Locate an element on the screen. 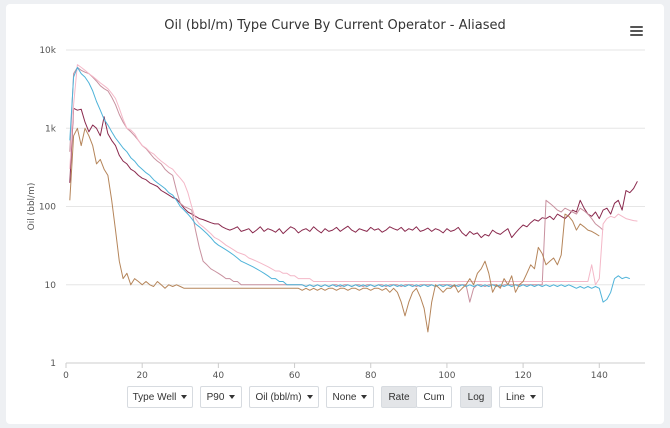  x-tick-label: 80 is located at coordinates (371, 375).